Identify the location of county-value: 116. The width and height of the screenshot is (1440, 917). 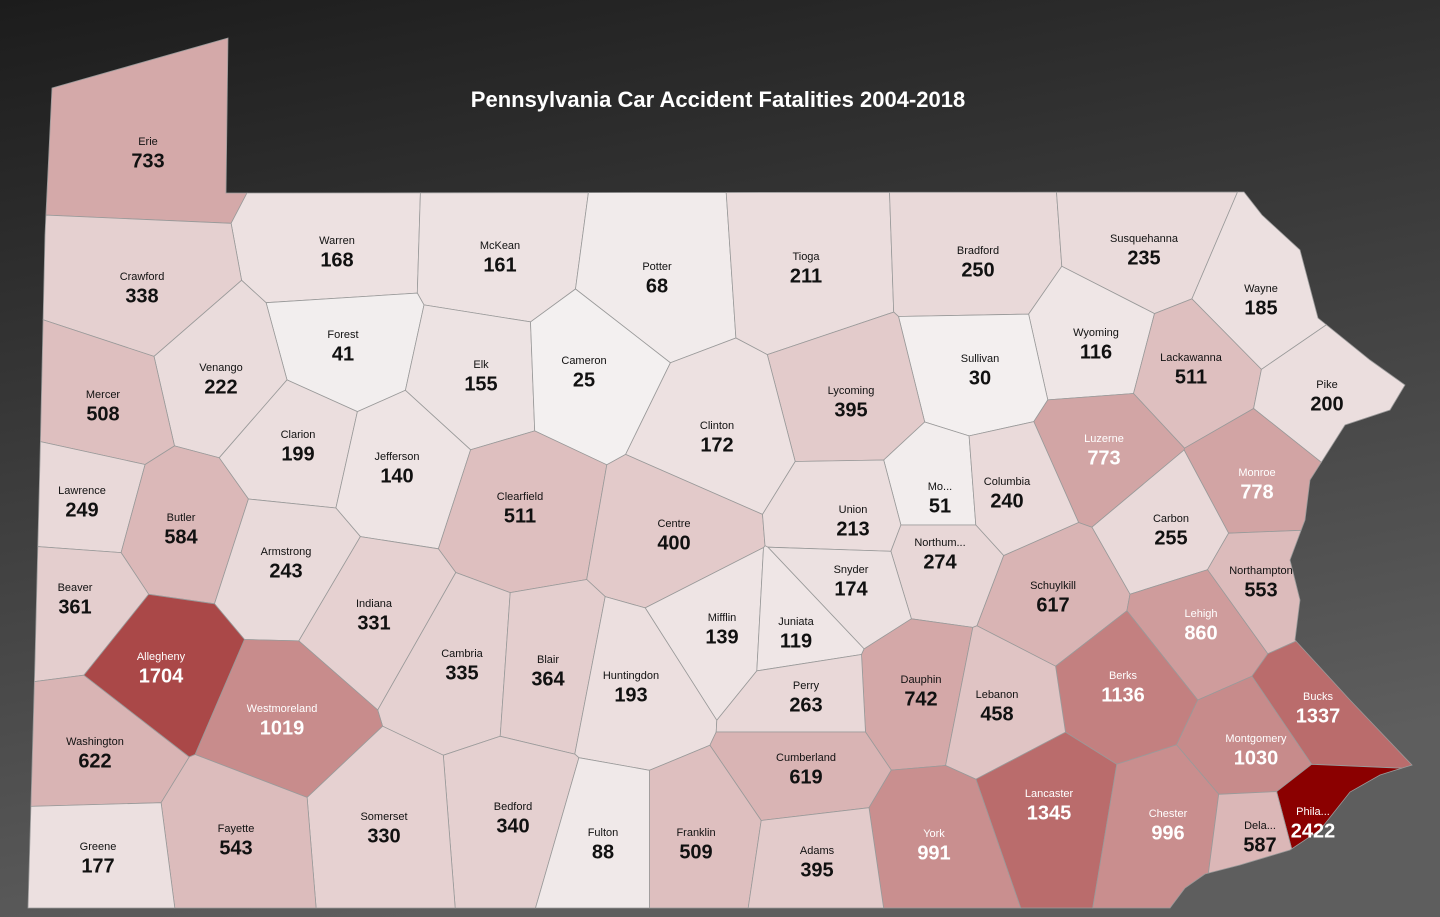
(1096, 352).